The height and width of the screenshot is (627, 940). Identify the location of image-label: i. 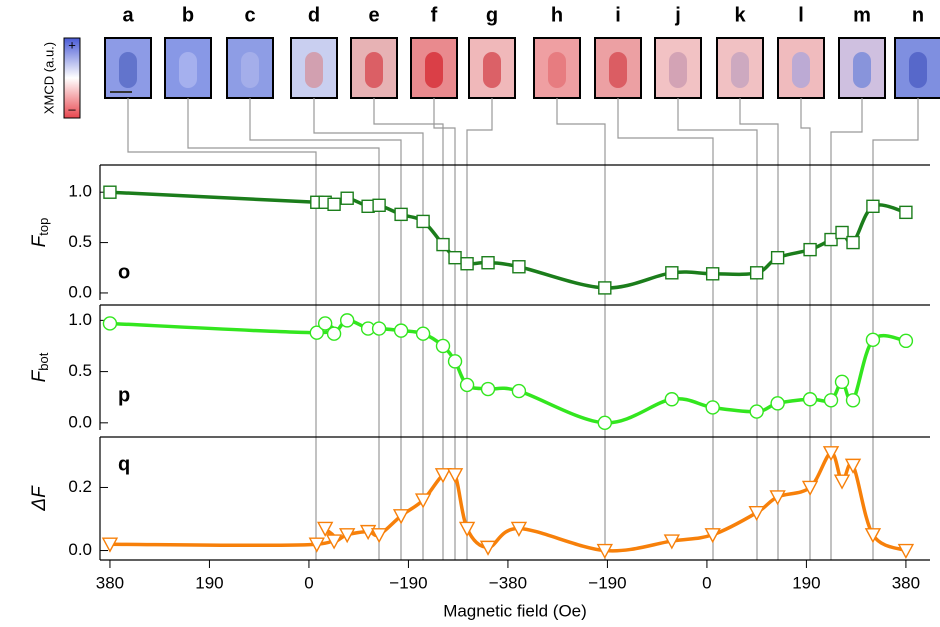
(618, 15).